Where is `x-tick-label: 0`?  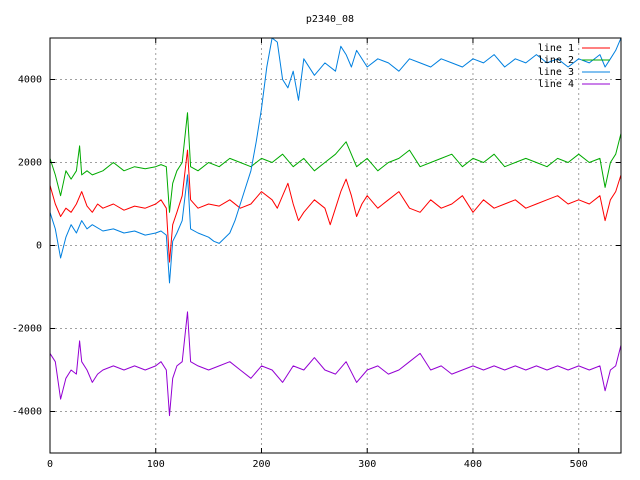
x-tick-label: 0 is located at coordinates (50, 464).